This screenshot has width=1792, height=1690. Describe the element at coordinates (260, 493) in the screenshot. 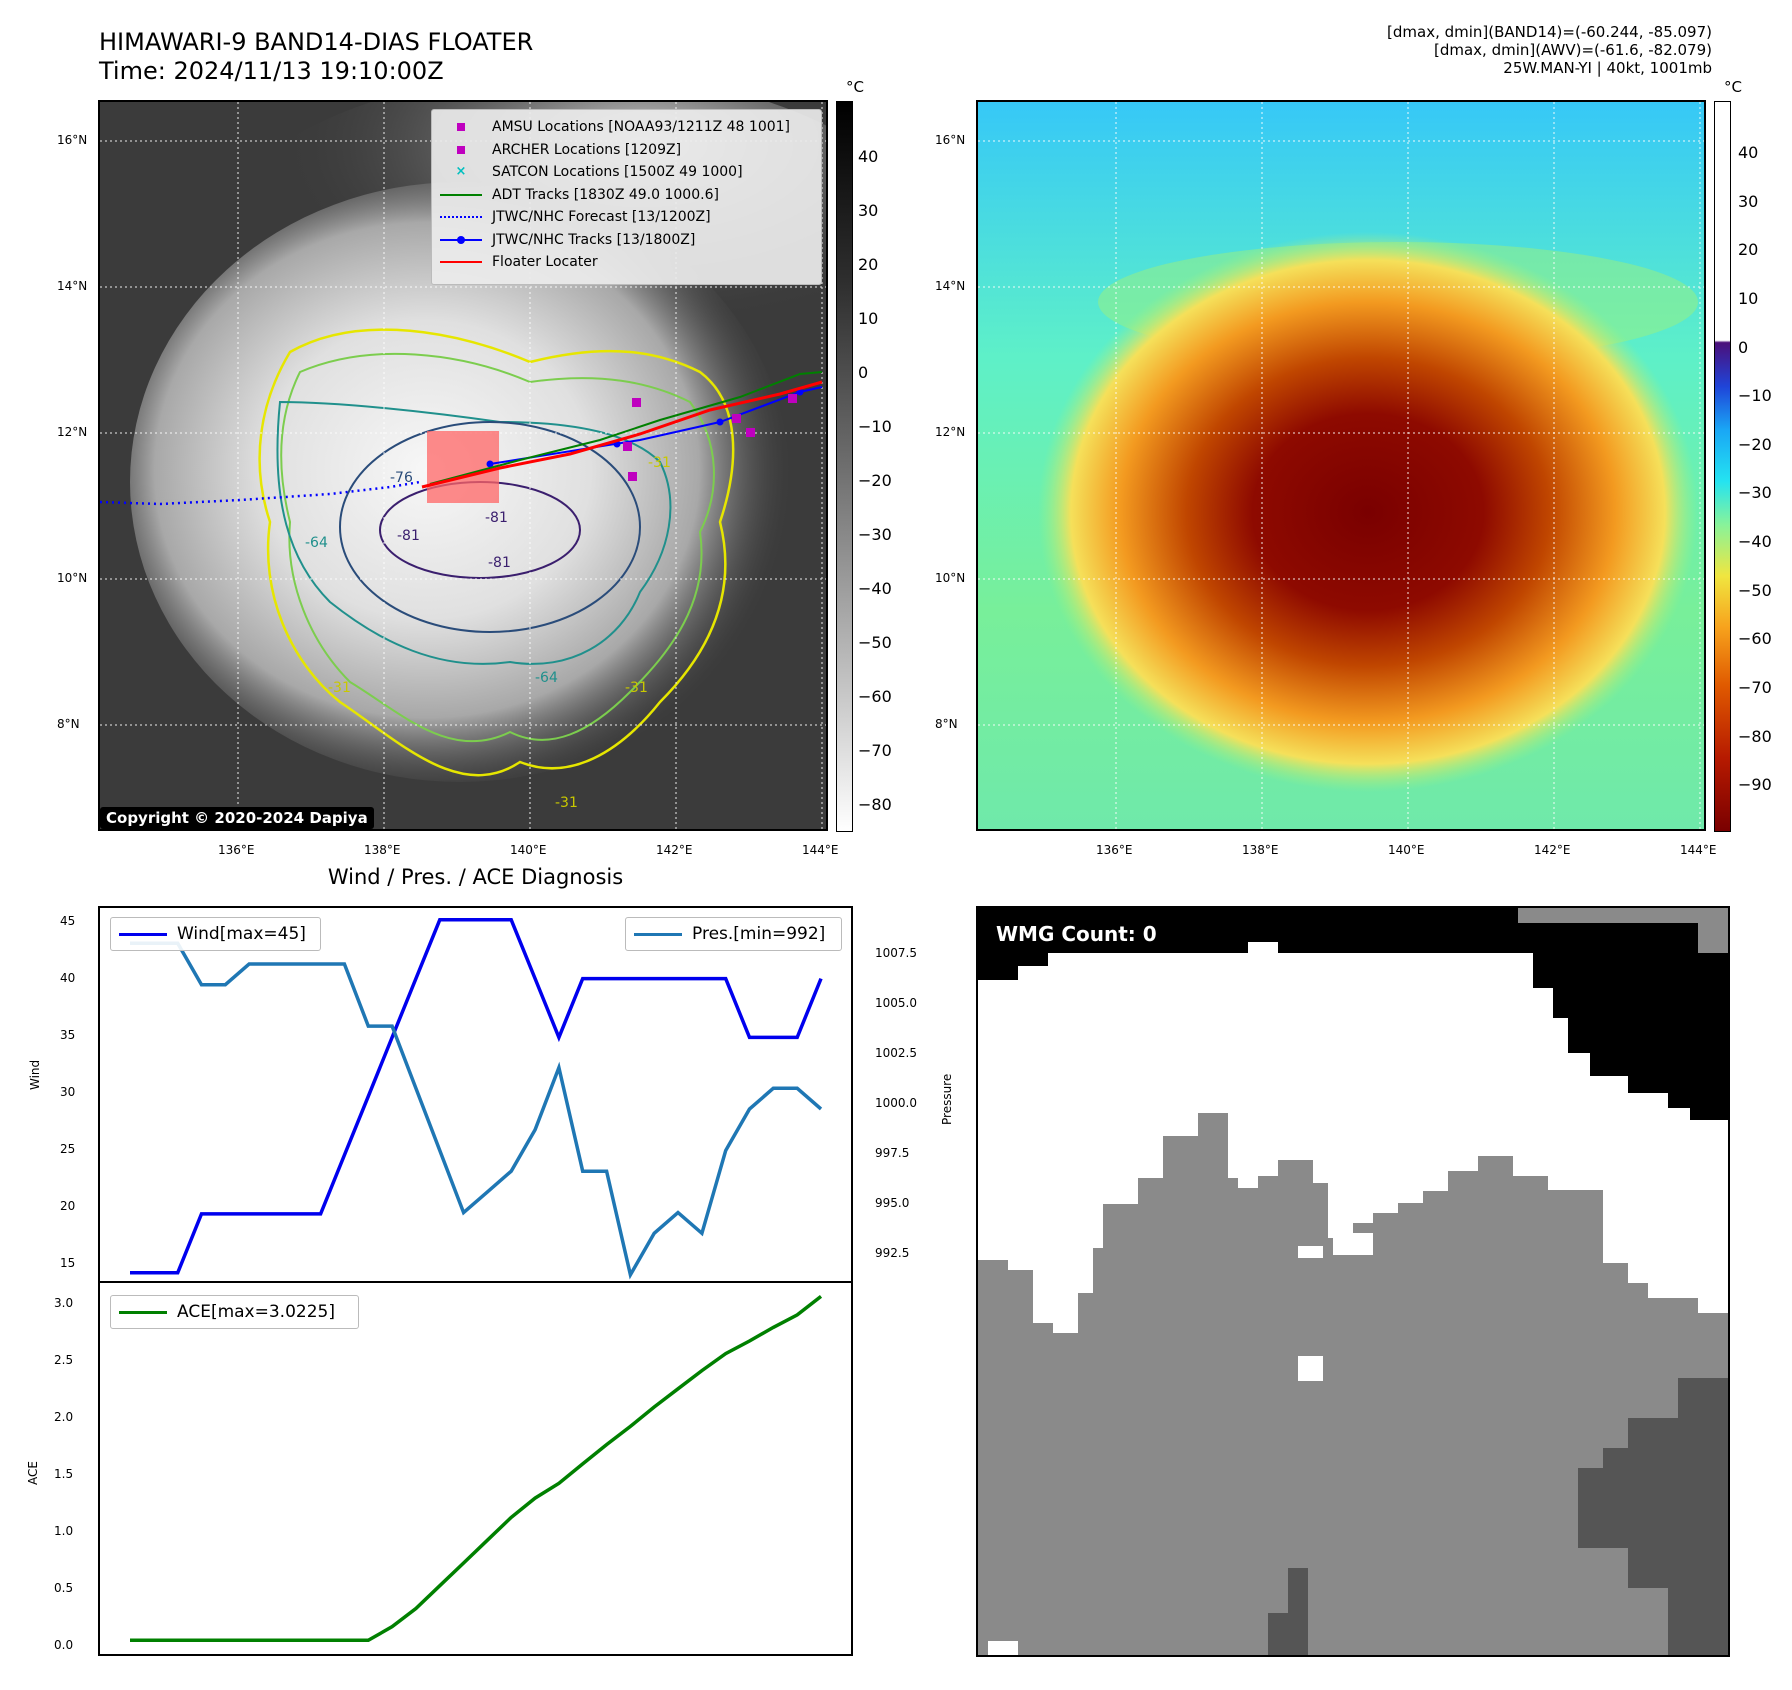

I see `jtwc-forecast-track` at that location.